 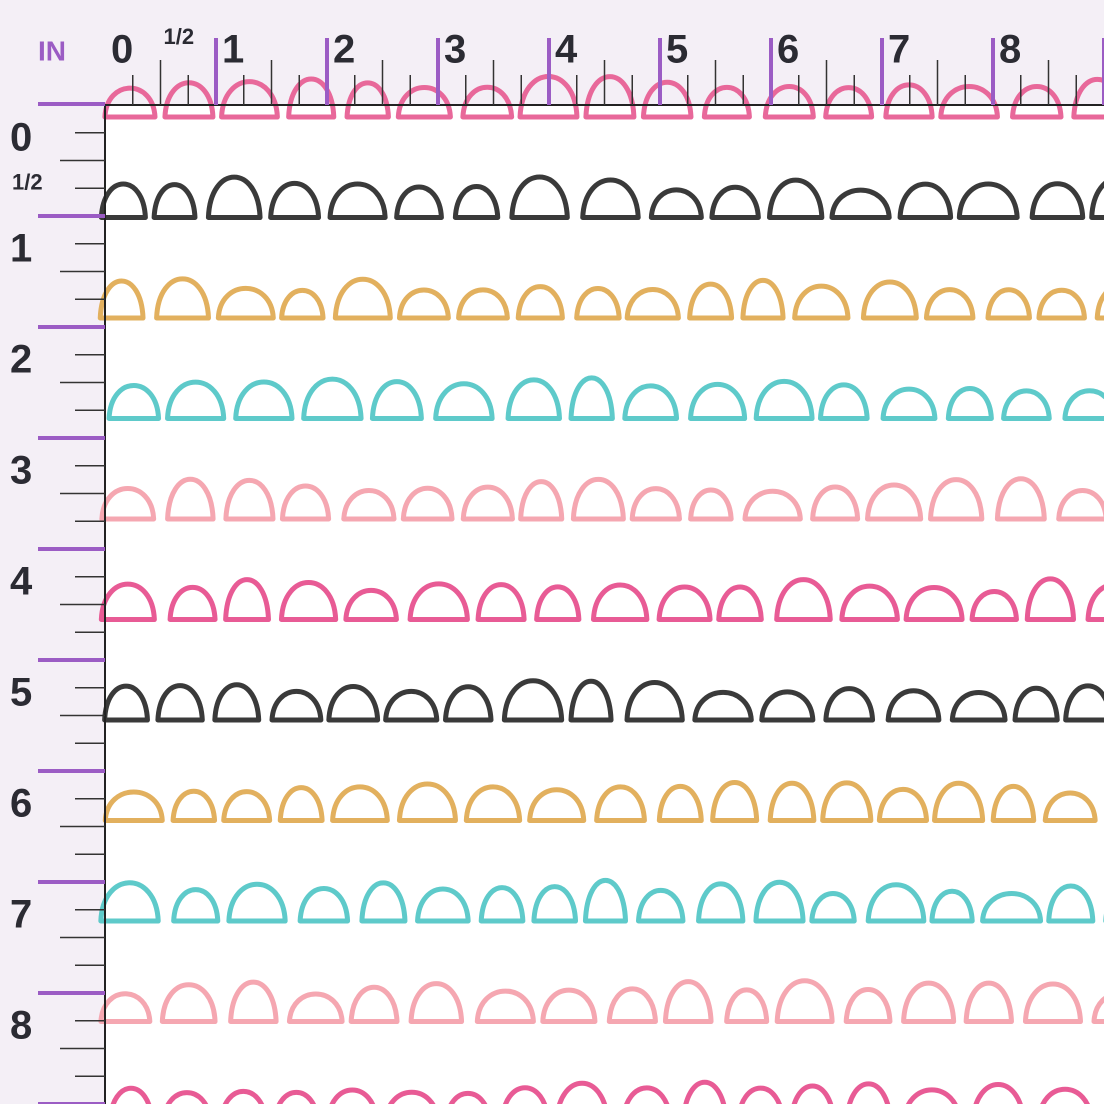 What do you see at coordinates (21, 1026) in the screenshot?
I see `left-ruler-label: 8` at bounding box center [21, 1026].